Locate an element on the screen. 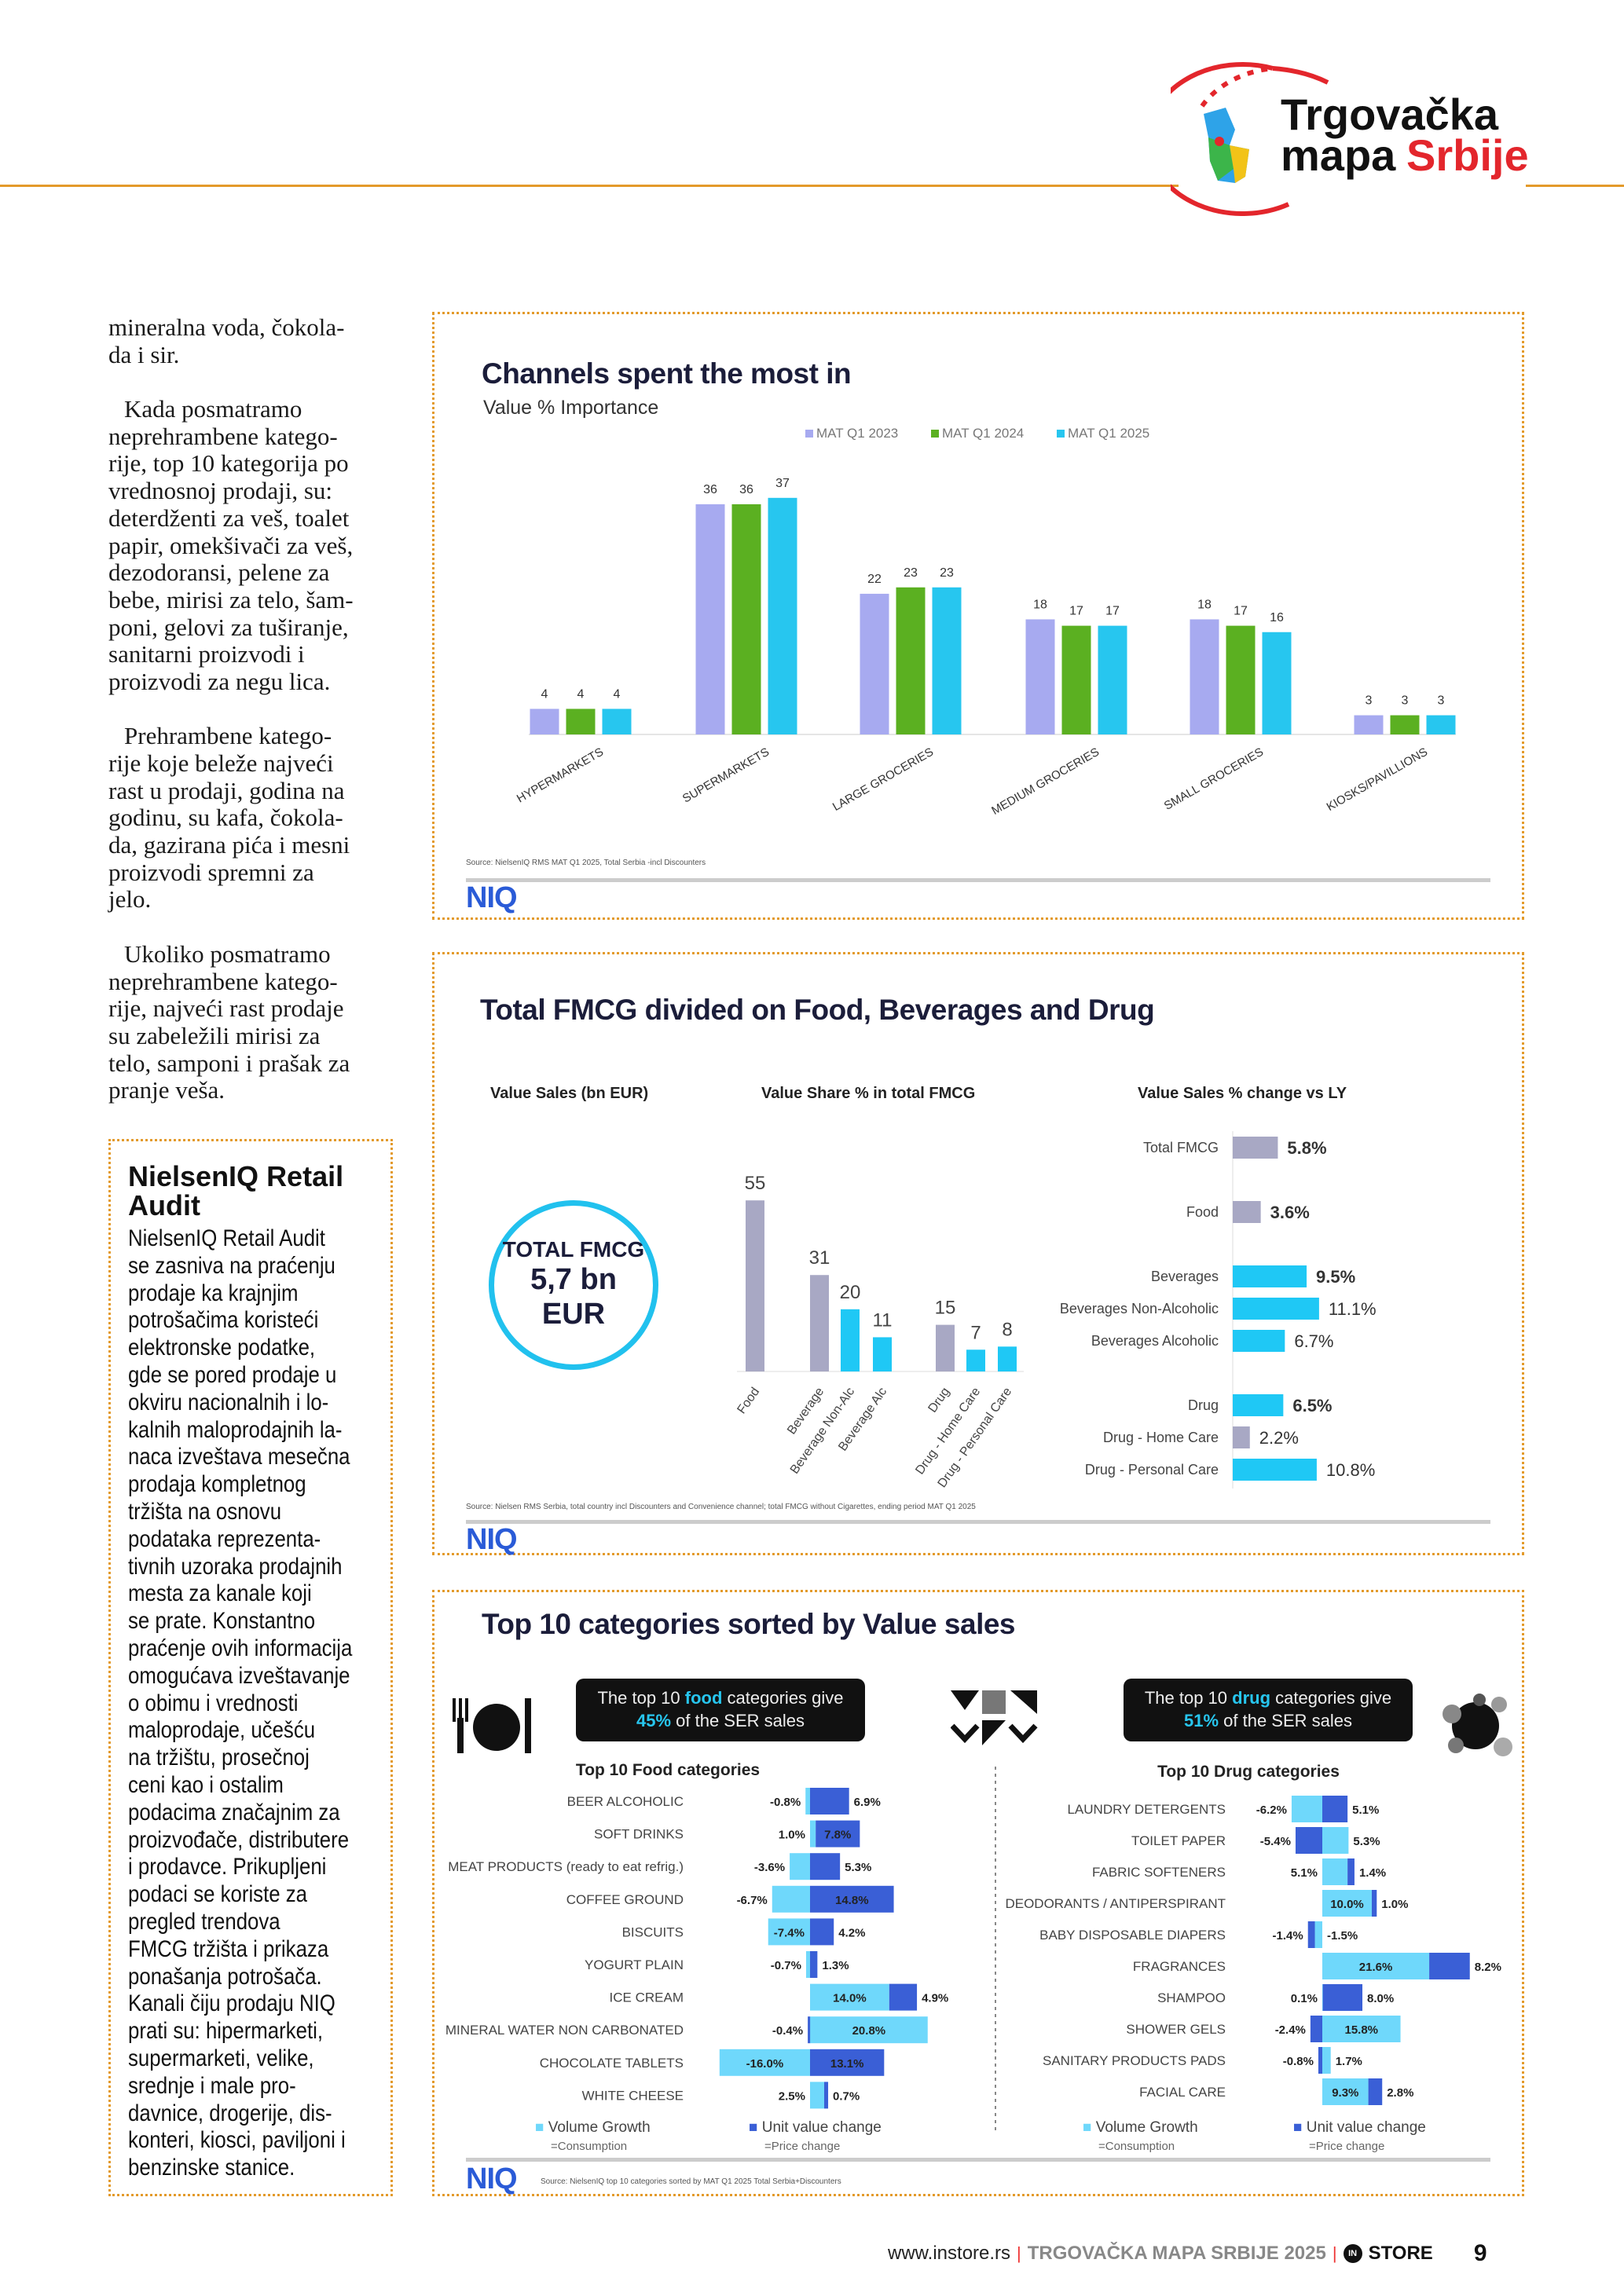 Image resolution: width=1624 pixels, height=2296 pixels. change-category: Drug - Home Care is located at coordinates (1161, 1437).